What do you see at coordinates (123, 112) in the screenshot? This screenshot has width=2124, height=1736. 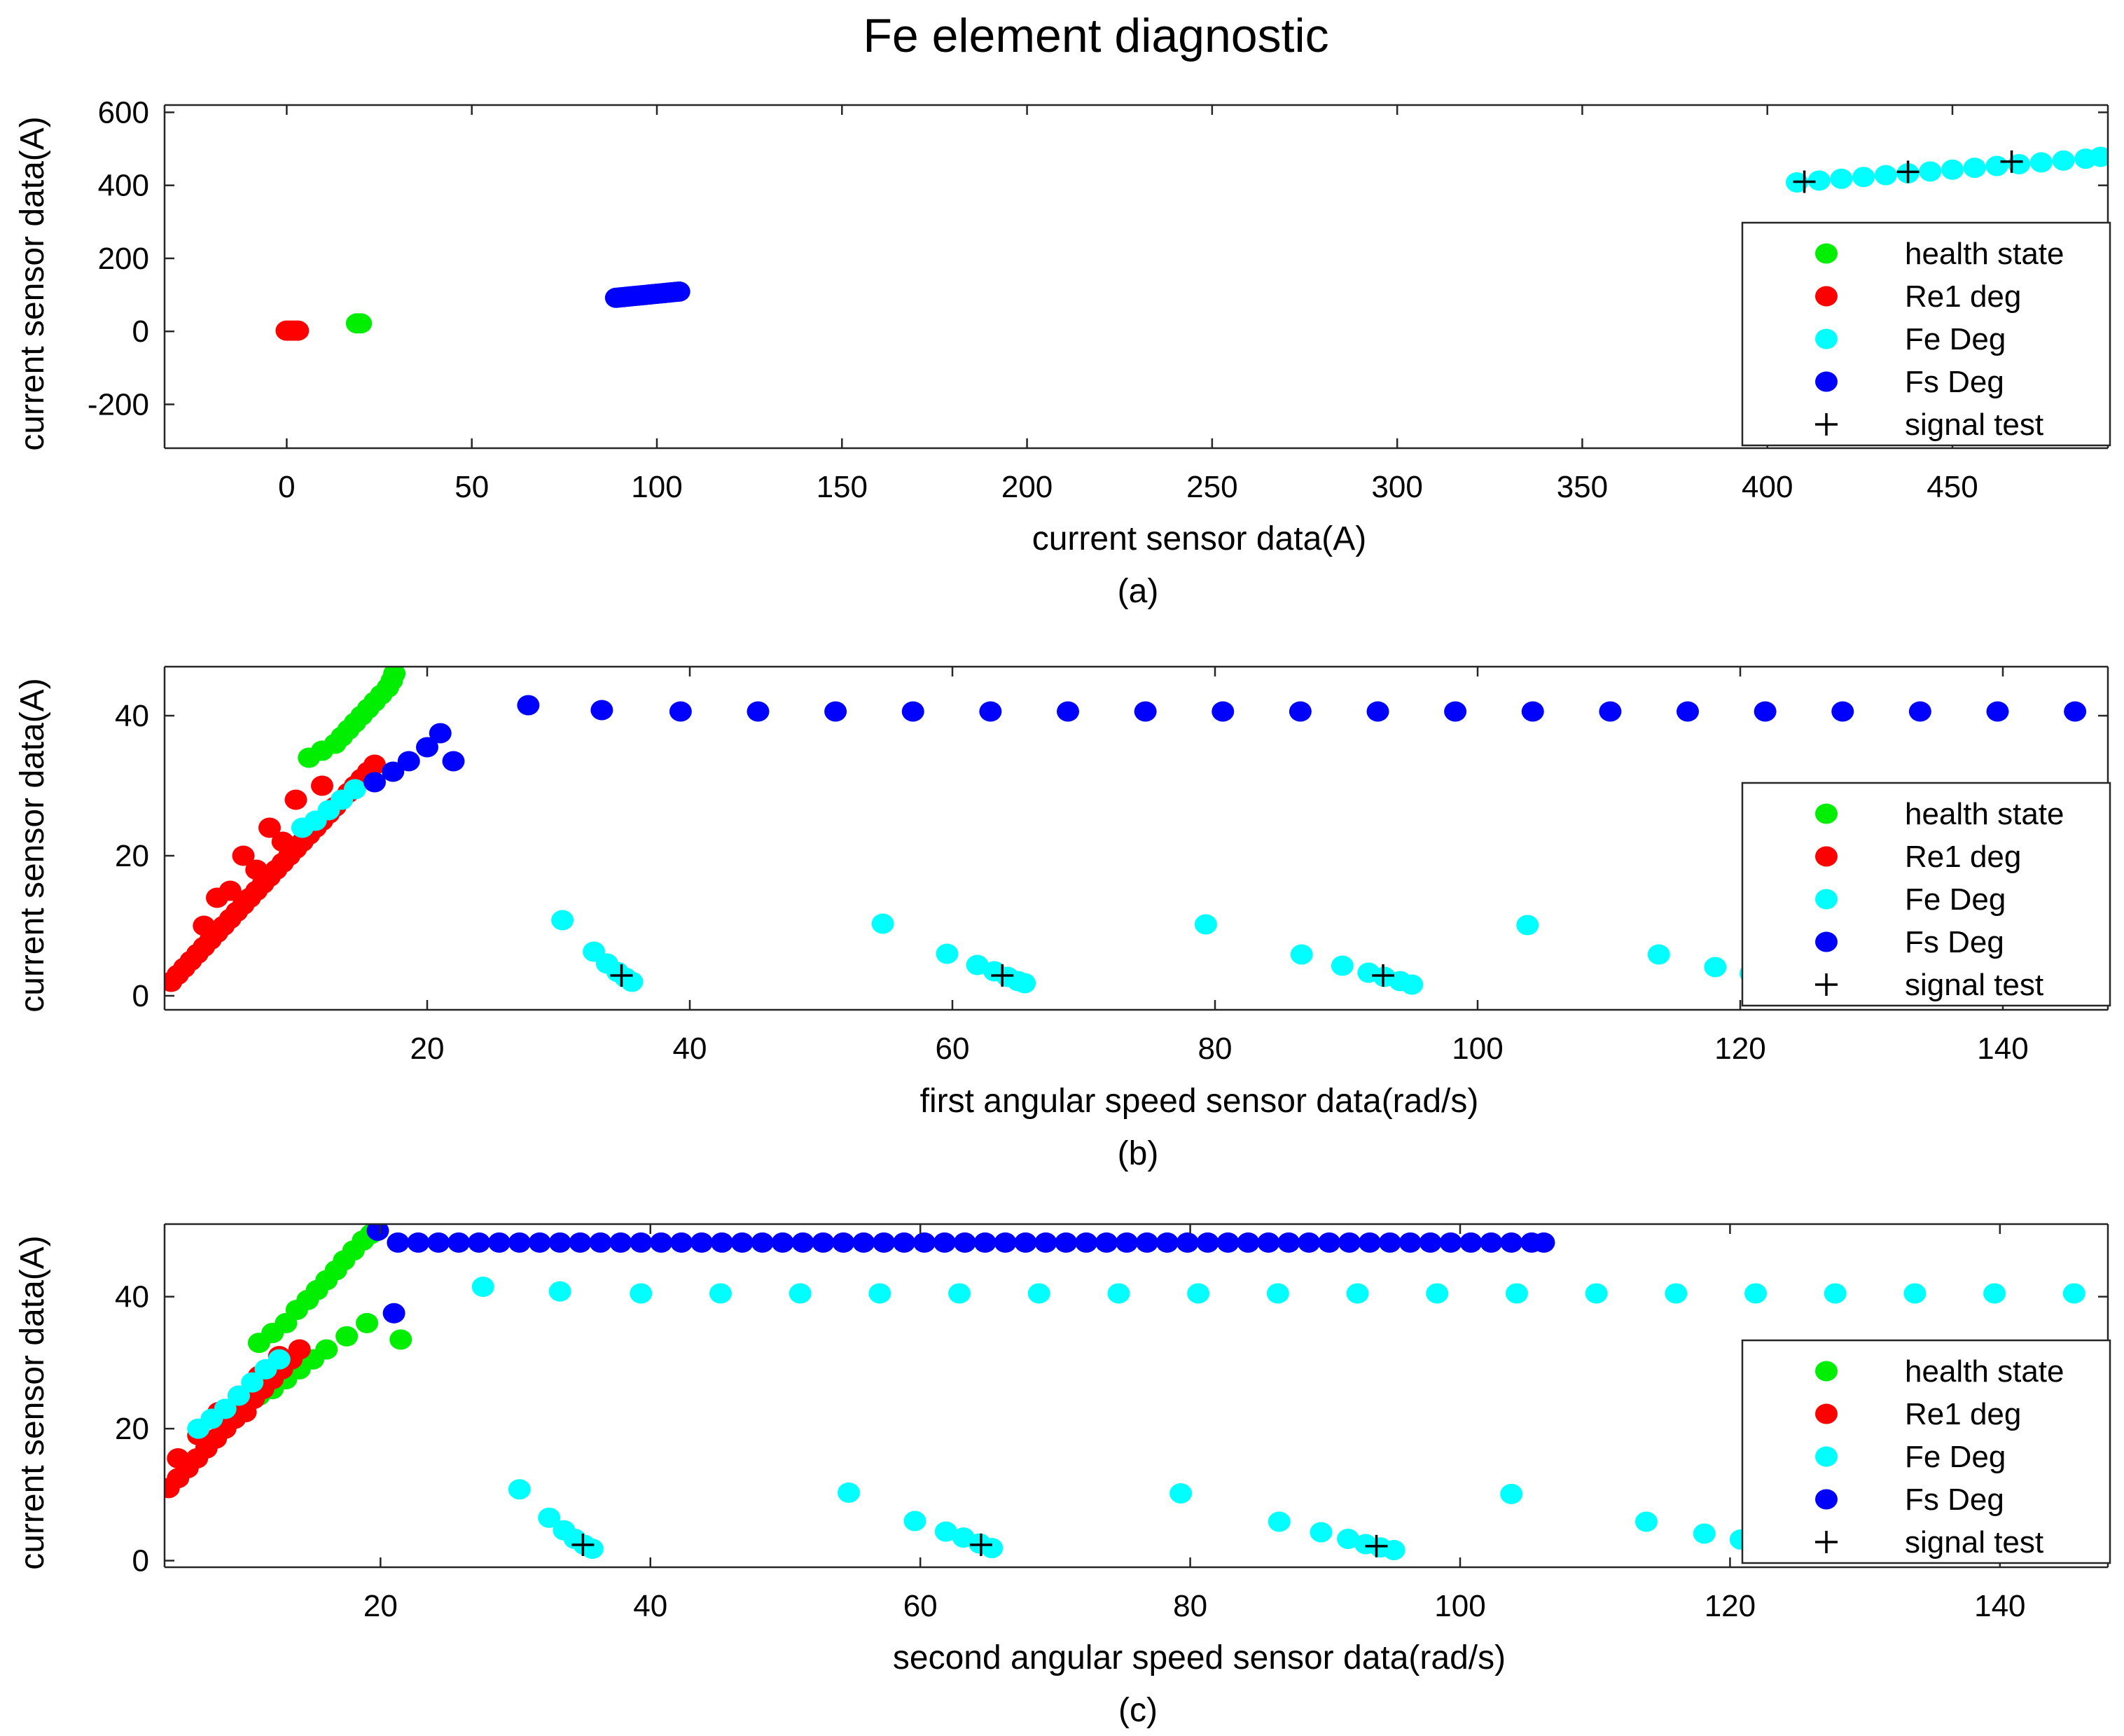 I see `y-tick-label: 600` at bounding box center [123, 112].